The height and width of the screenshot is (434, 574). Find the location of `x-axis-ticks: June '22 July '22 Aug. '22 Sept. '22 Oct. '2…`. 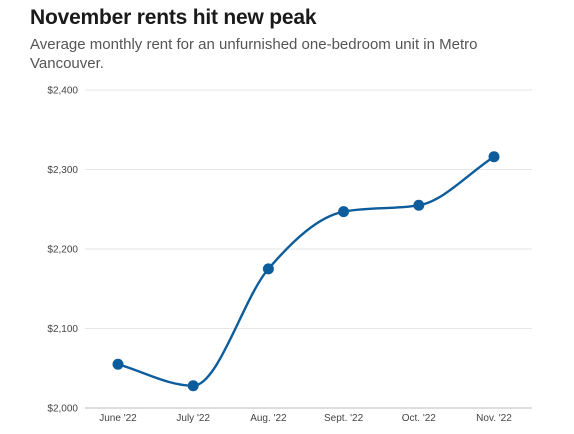

x-axis-ticks: June '22 July '22 Aug. '22 Sept. '22 Oct. '2… is located at coordinates (305, 418).